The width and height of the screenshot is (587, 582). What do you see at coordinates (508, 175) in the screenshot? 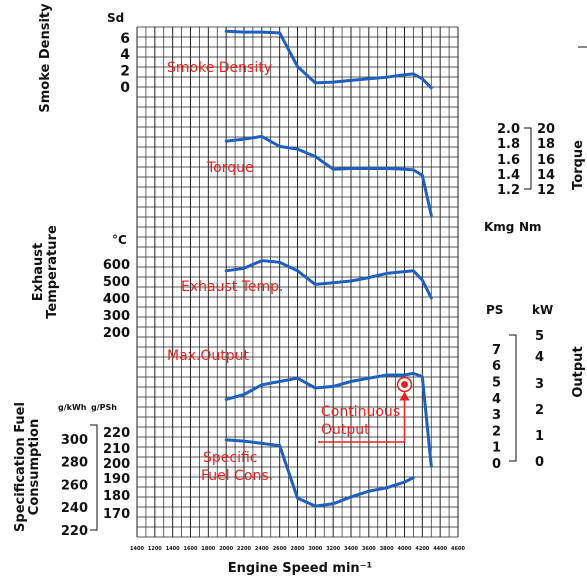
I see `torque-kgm-tick-label: 1.4` at bounding box center [508, 175].